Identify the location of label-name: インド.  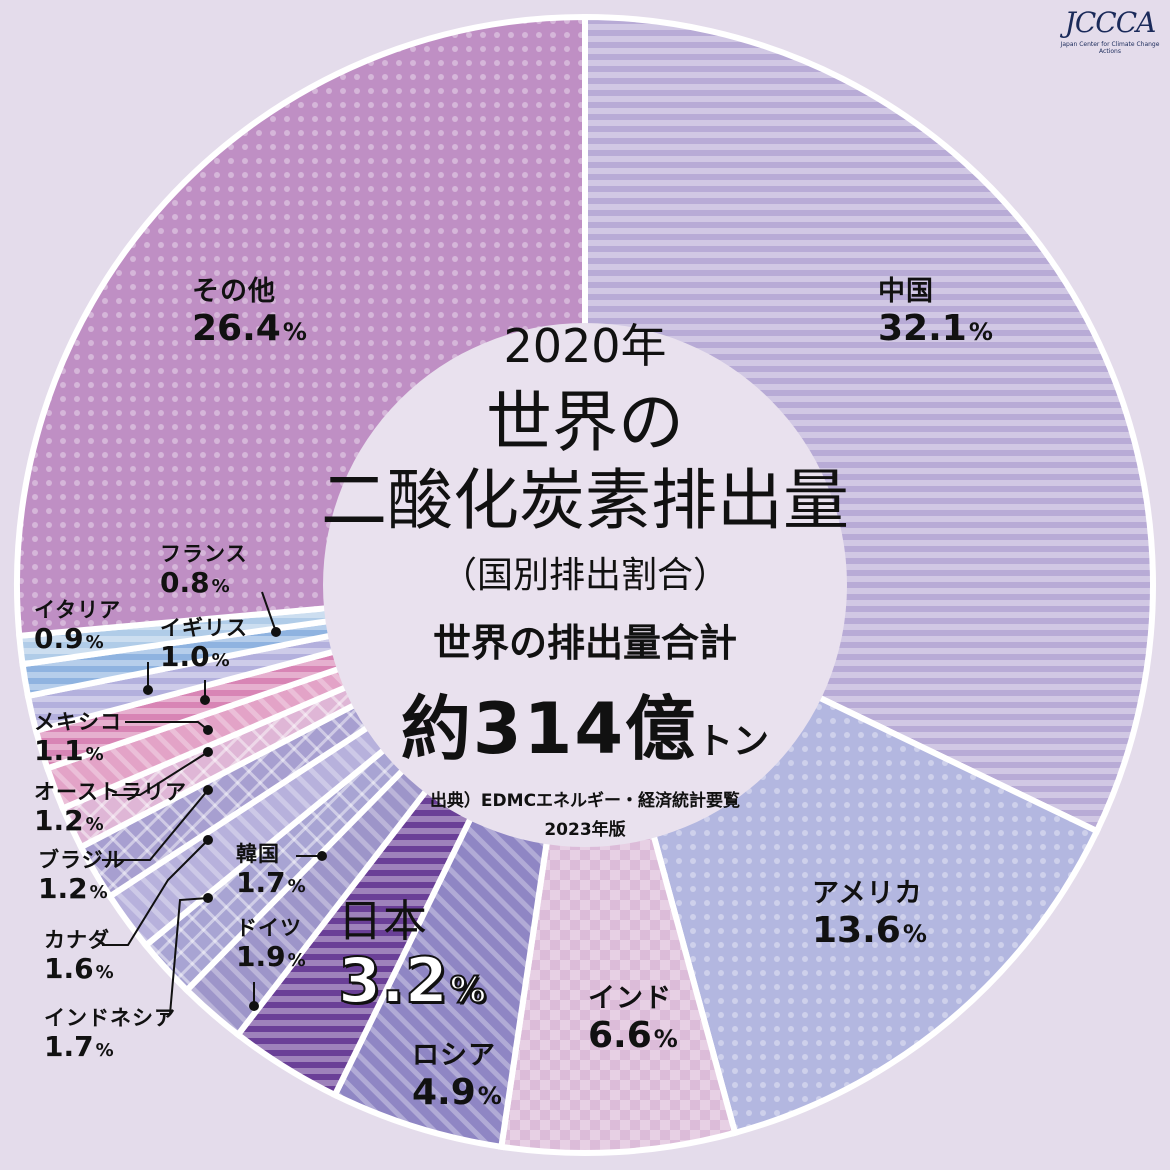
(630, 998).